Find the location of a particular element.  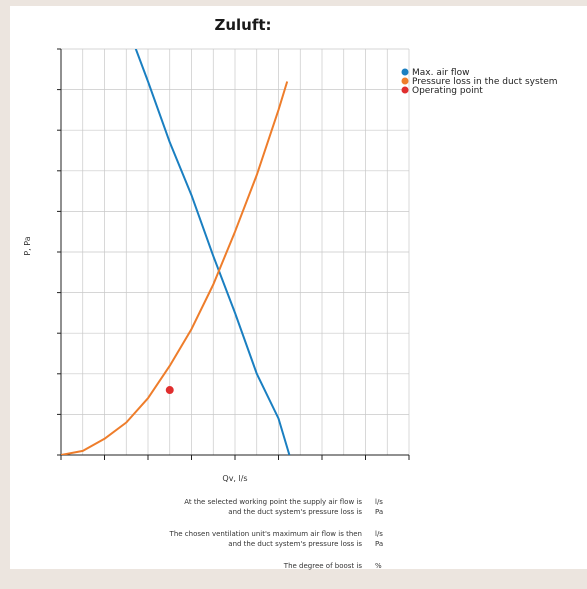

x-axis-label: Qv, l/s is located at coordinates (234, 478).